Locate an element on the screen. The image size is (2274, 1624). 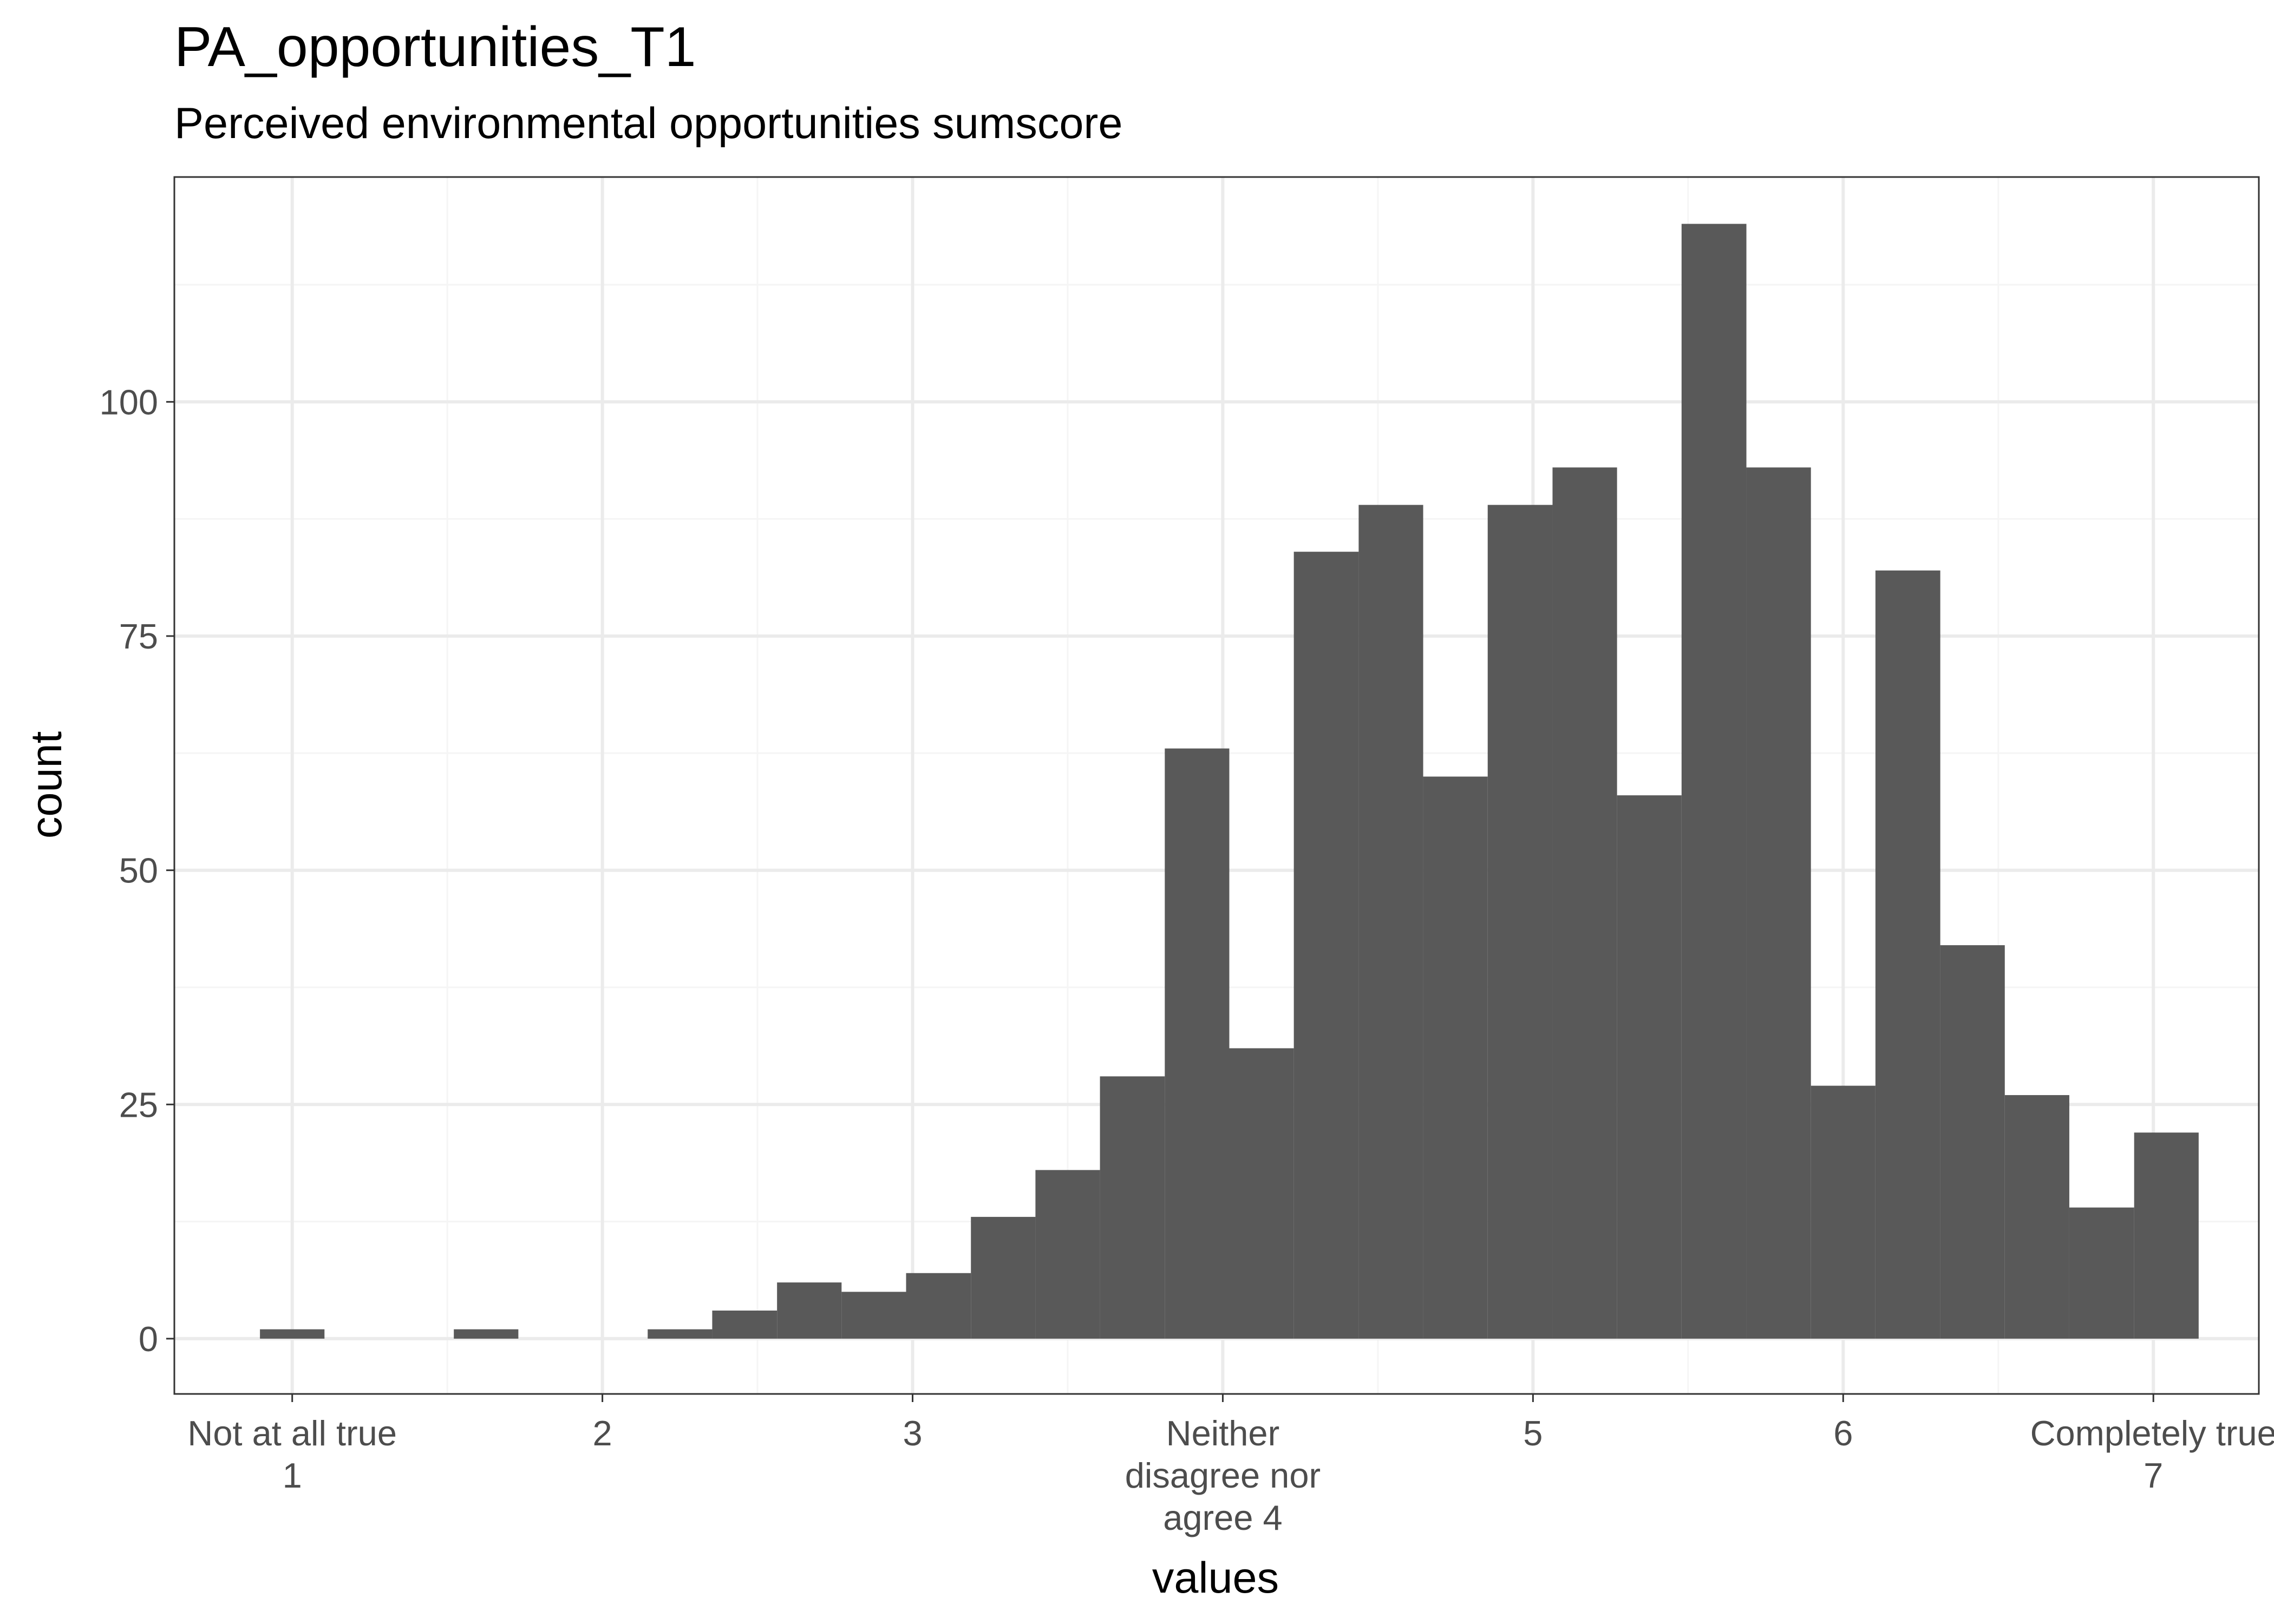
x-axis-title: values is located at coordinates (1216, 1578).